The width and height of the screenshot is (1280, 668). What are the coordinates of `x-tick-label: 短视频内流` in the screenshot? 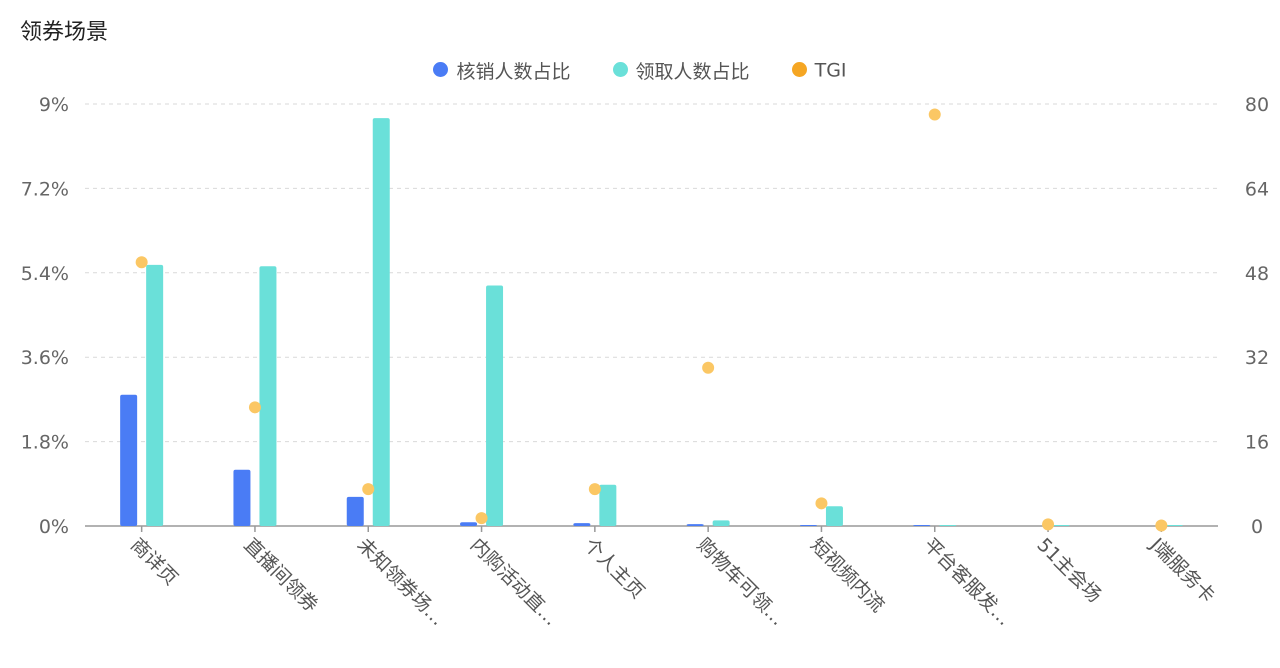 It's located at (847, 575).